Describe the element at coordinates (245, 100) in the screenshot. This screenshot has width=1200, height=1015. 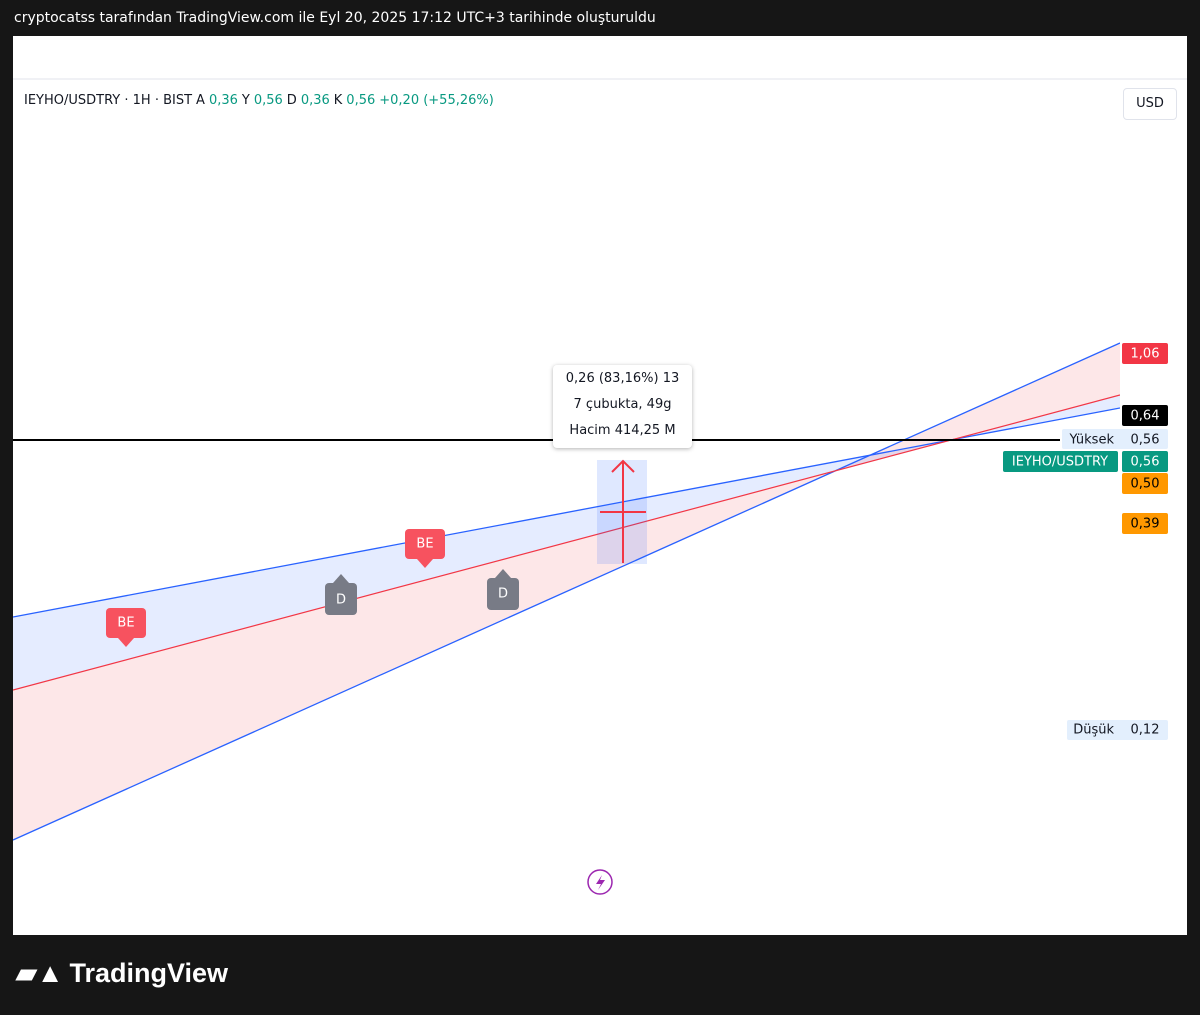
I see `ohlc-key: Y` at that location.